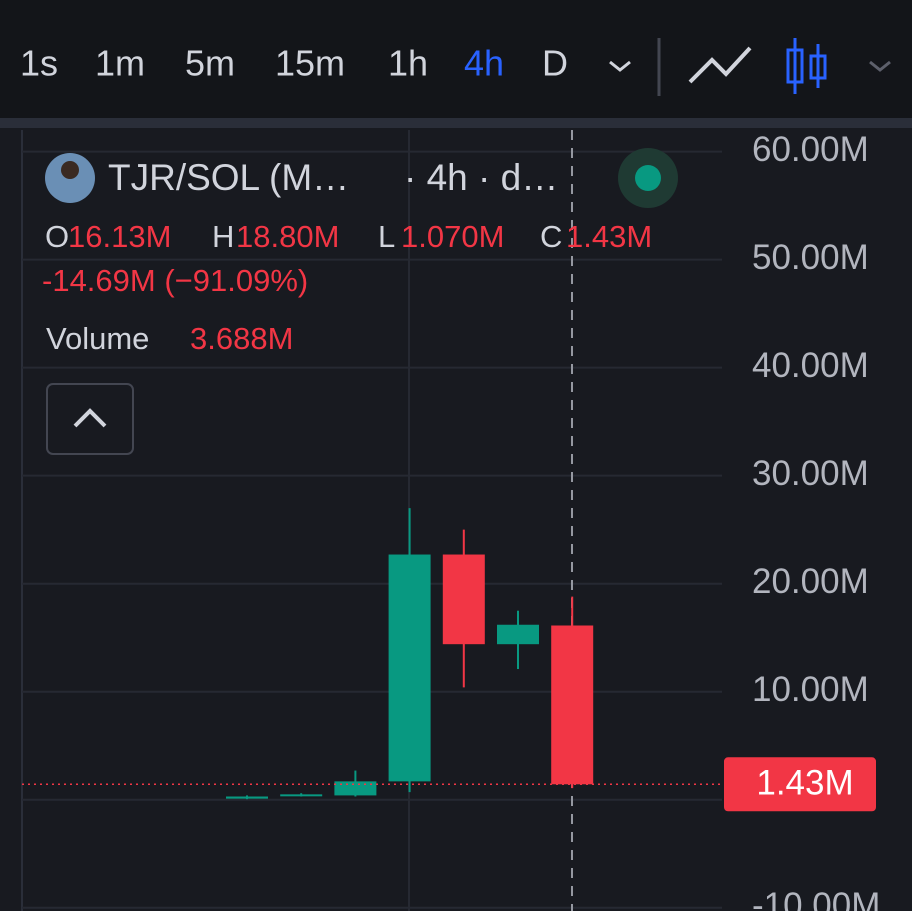 Image resolution: width=912 pixels, height=911 pixels. I want to click on change: -14.69M (−91.09%), so click(175, 280).